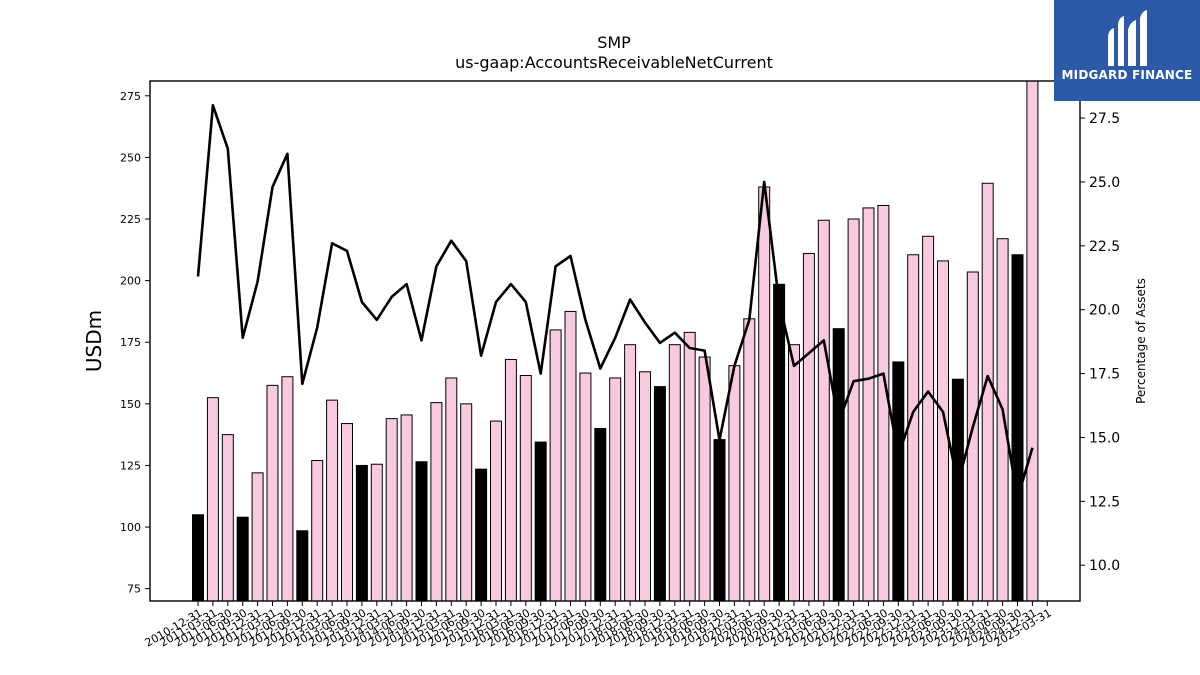 The image size is (1200, 675). I want to click on y2-tick-label: 27.5, so click(1104, 119).